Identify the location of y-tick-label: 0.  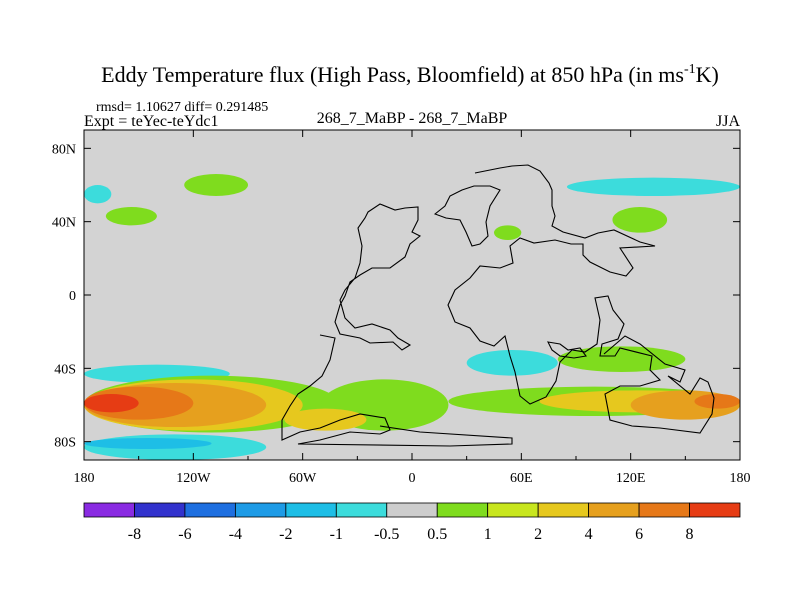
(72, 296).